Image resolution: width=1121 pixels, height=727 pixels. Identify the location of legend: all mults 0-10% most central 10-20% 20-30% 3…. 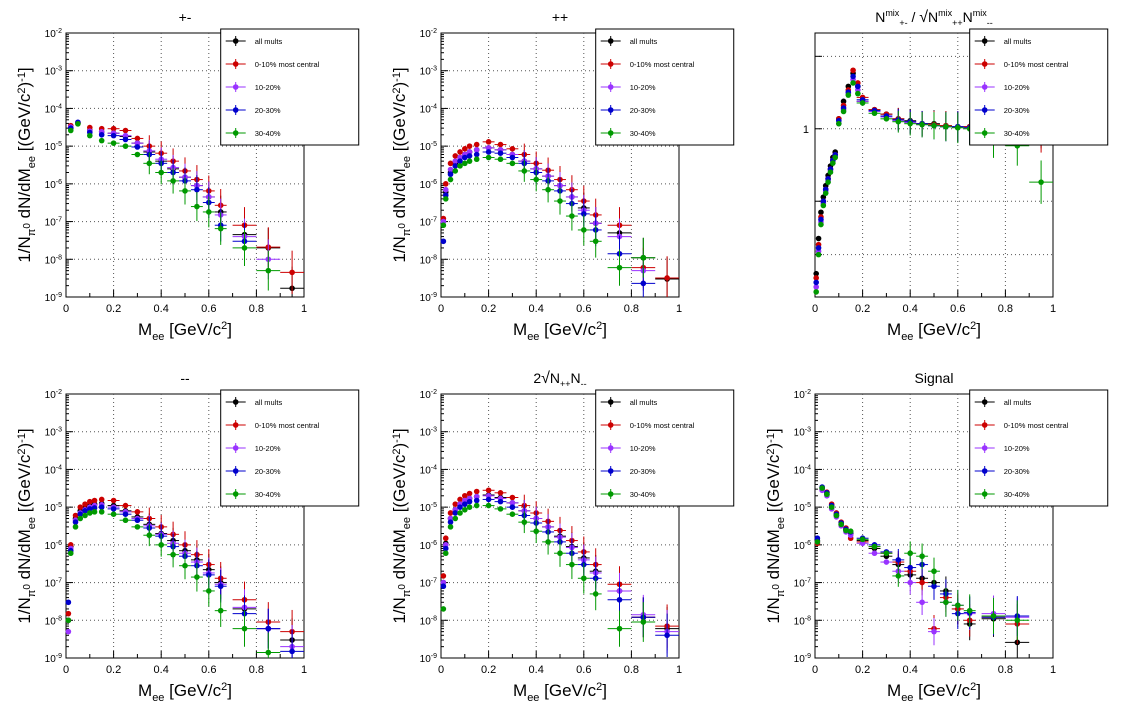
(290, 448).